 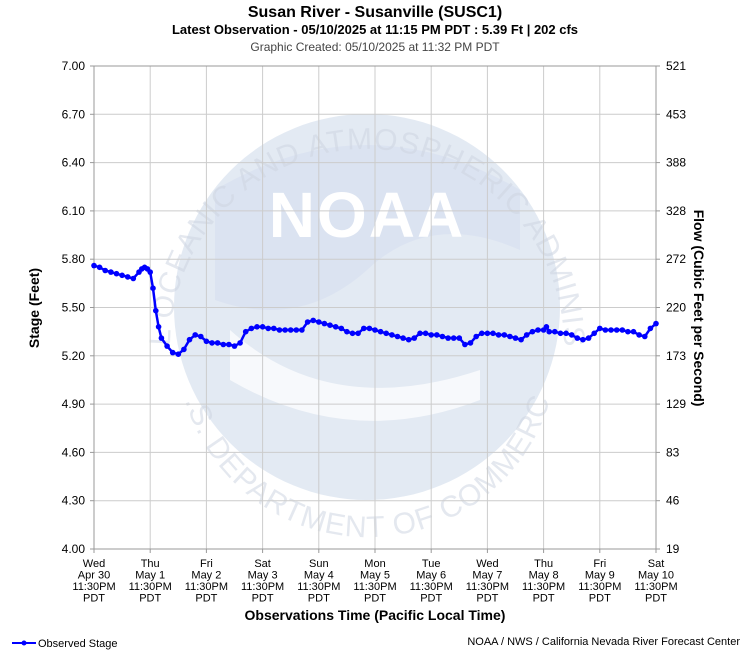 I want to click on chart-title: Susan River - Susanville (SUSC1), so click(x=375, y=12).